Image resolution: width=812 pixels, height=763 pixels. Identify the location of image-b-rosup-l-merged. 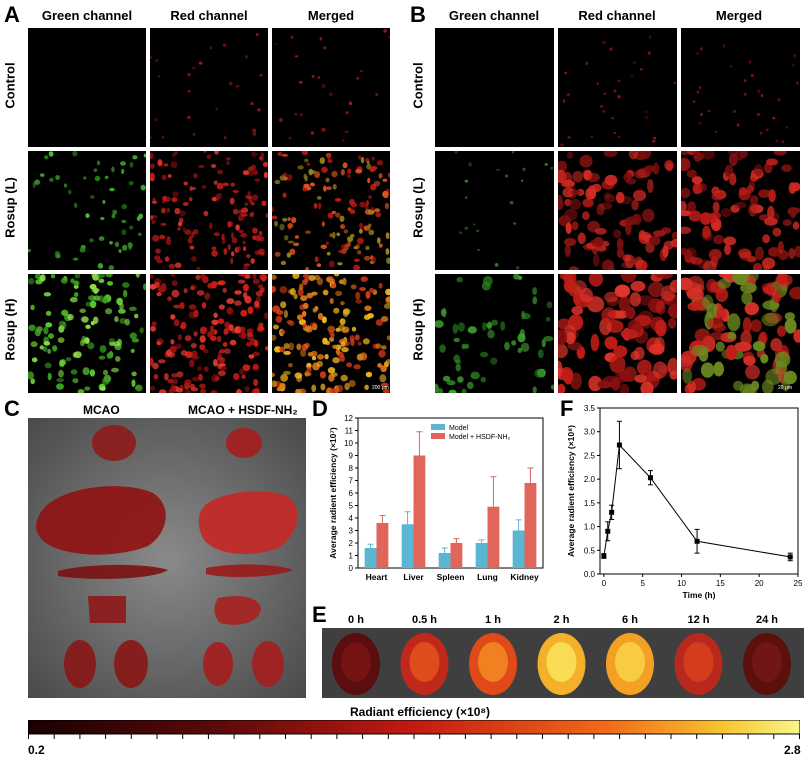
(740, 210).